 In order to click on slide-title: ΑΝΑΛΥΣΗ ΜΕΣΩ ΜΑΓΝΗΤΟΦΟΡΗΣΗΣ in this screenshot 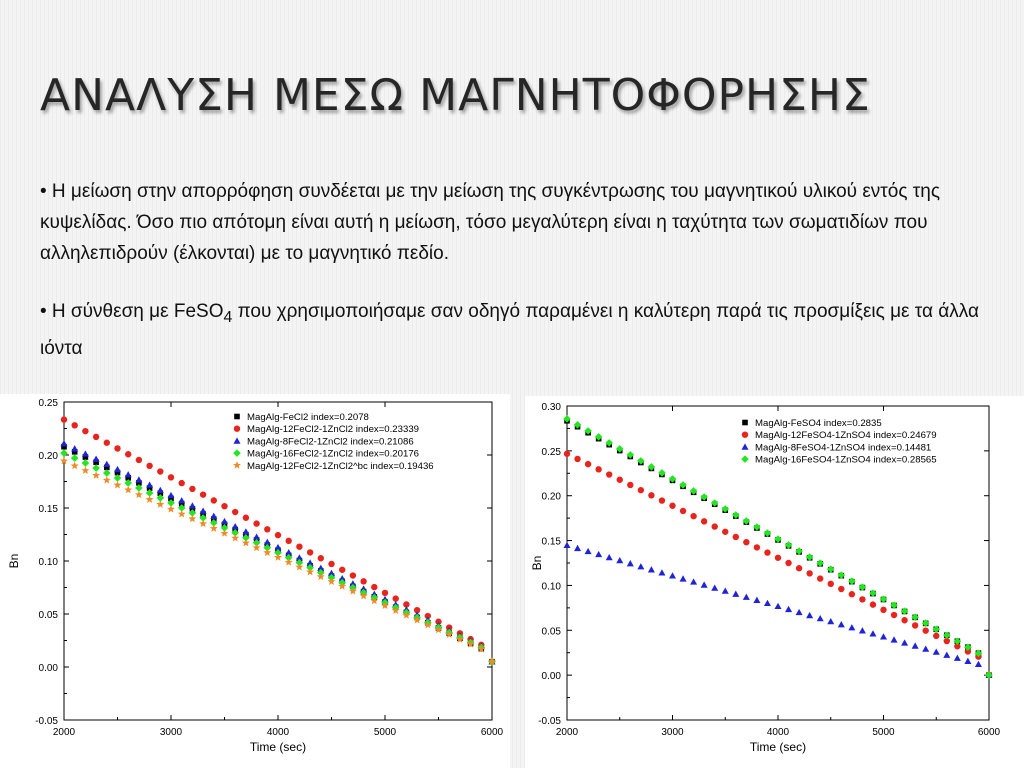, I will do `click(455, 95)`.